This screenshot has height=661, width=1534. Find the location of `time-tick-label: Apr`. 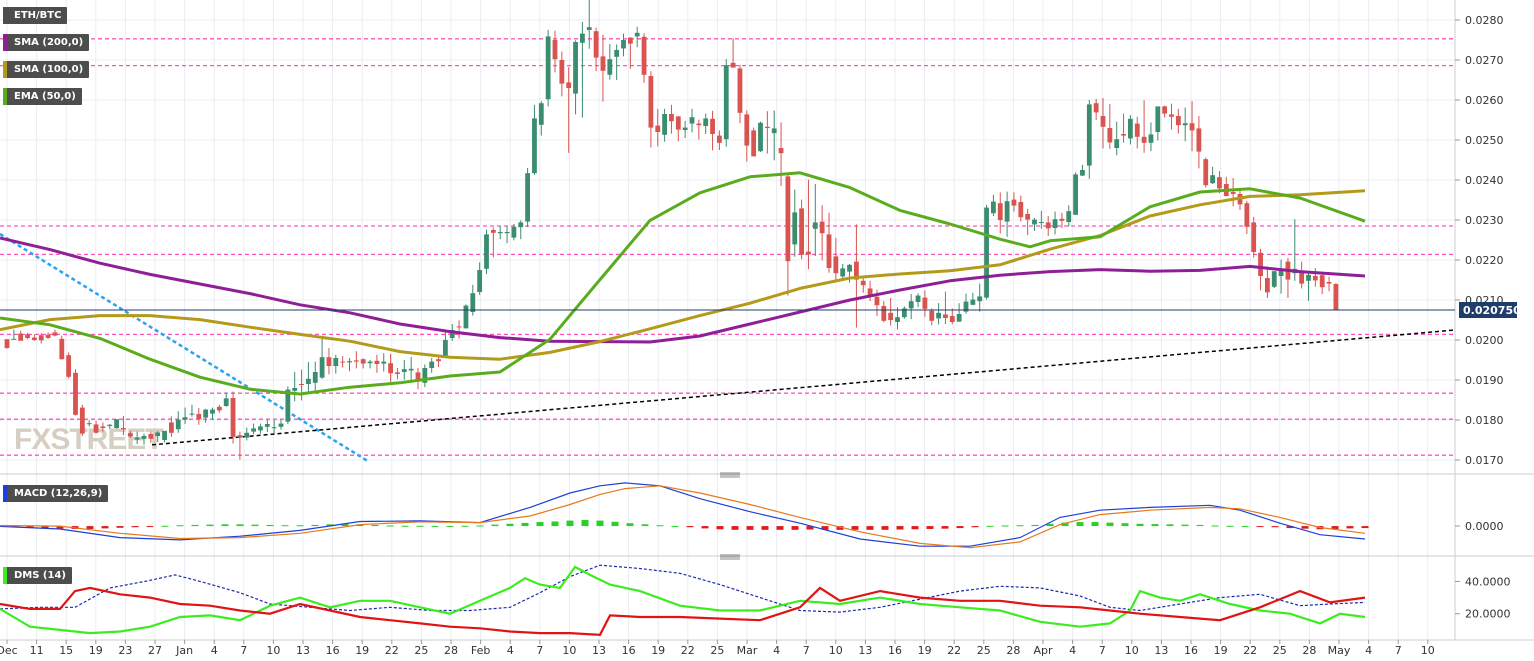

time-tick-label: Apr is located at coordinates (1043, 650).